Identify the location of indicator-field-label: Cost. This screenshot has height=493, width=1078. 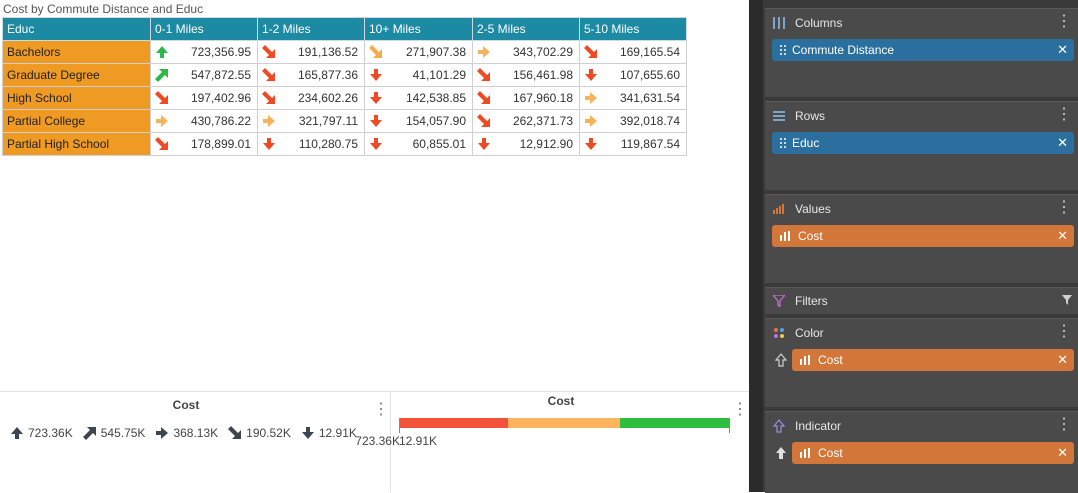
(830, 453).